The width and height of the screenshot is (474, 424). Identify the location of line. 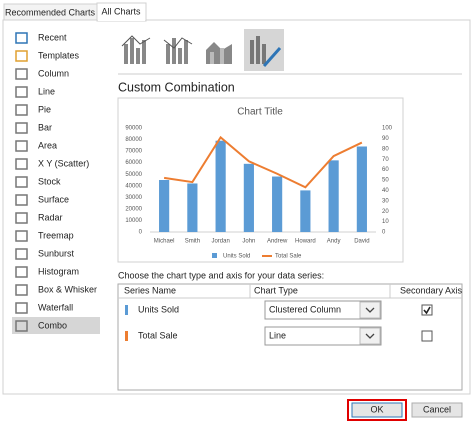
(263, 162).